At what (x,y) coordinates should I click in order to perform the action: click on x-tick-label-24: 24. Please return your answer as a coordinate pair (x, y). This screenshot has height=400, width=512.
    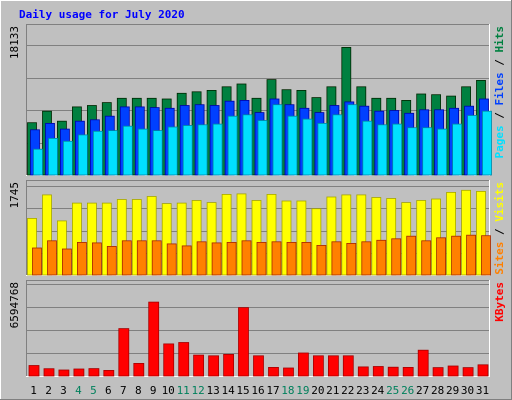
    Looking at the image, I should click on (378, 390).